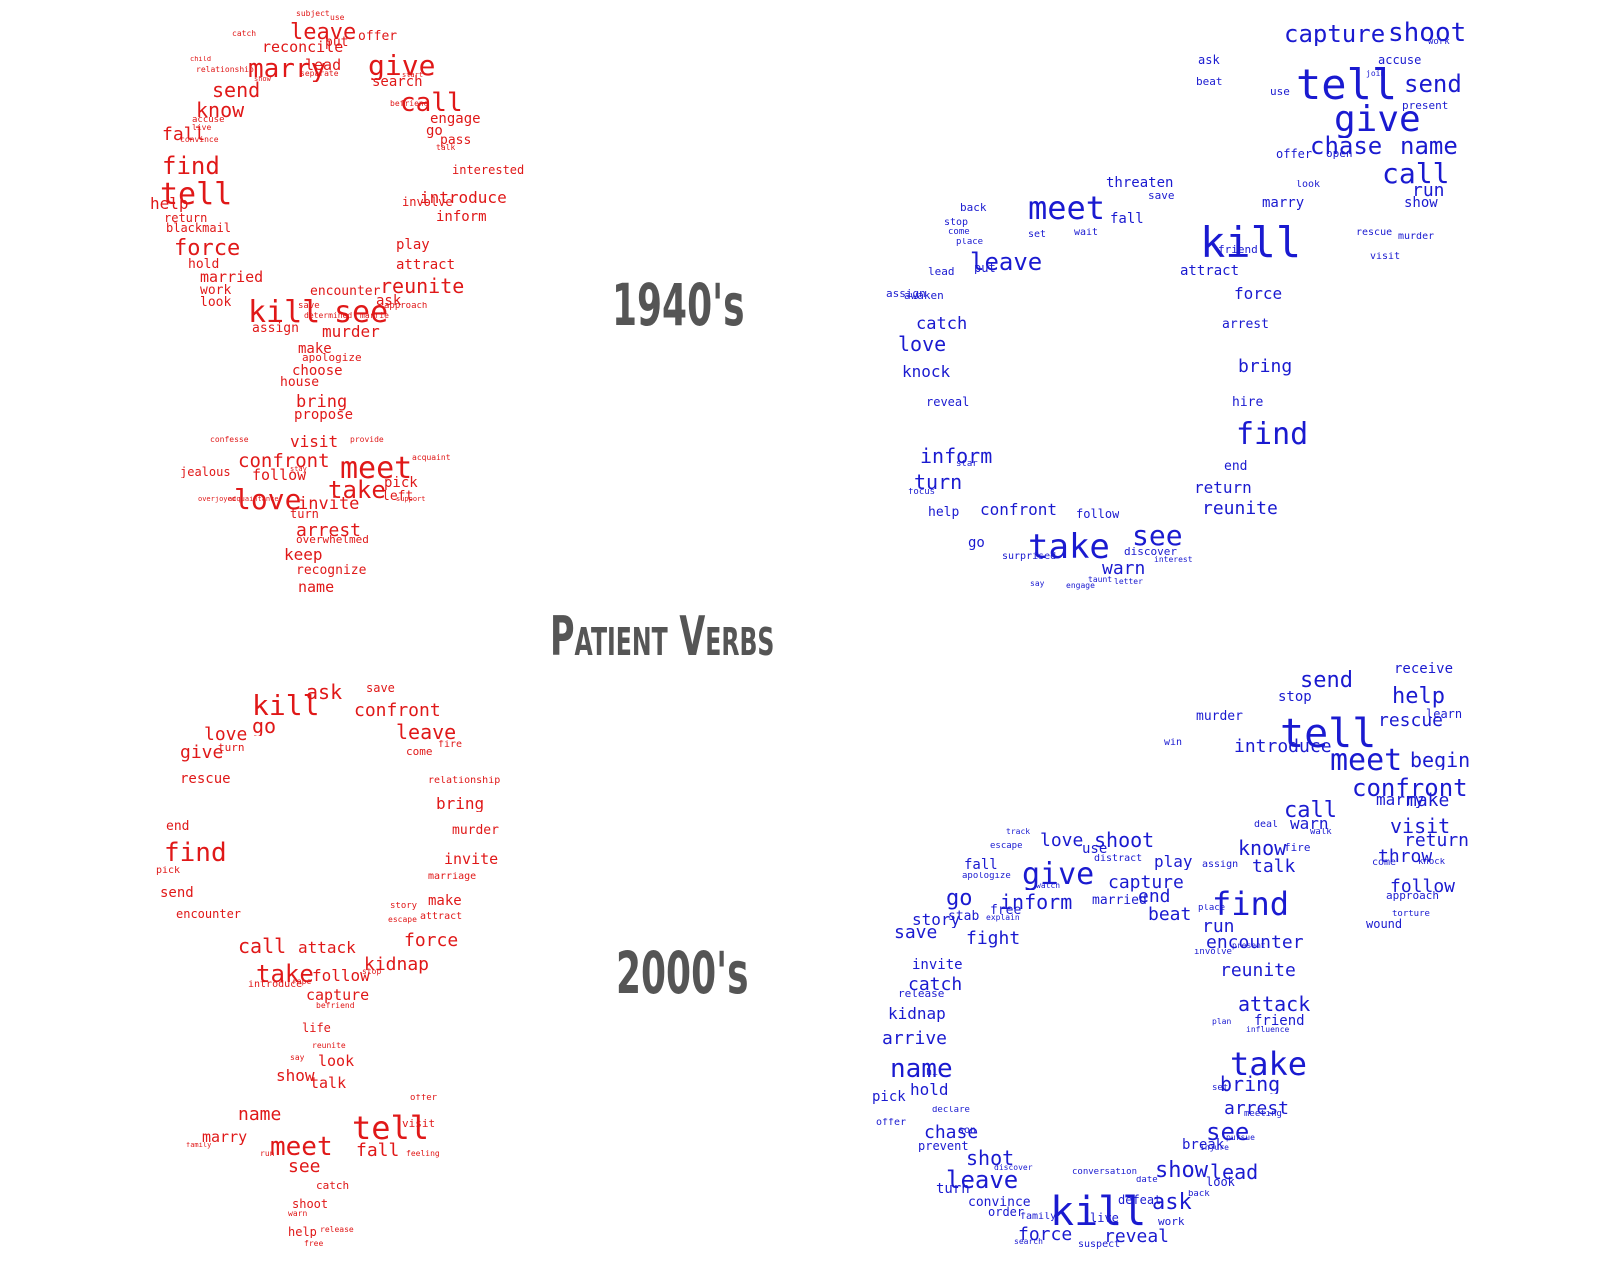 This screenshot has height=1280, width=1600. Describe the element at coordinates (1181, 1171) in the screenshot. I see `cloud-word: show` at that location.